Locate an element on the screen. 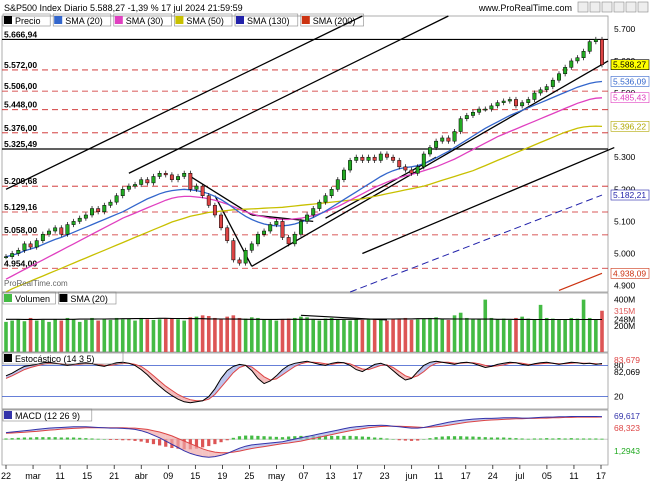 This screenshot has width=650, height=483. volume-legend-box is located at coordinates (29, 298).